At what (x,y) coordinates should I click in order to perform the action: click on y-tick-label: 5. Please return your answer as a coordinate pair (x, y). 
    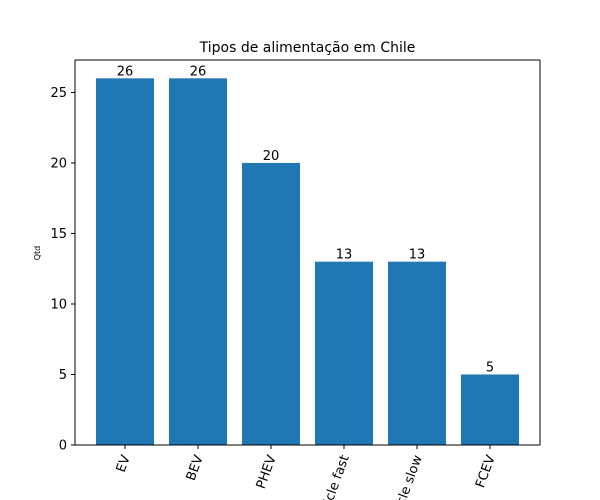
    Looking at the image, I should click on (63, 375).